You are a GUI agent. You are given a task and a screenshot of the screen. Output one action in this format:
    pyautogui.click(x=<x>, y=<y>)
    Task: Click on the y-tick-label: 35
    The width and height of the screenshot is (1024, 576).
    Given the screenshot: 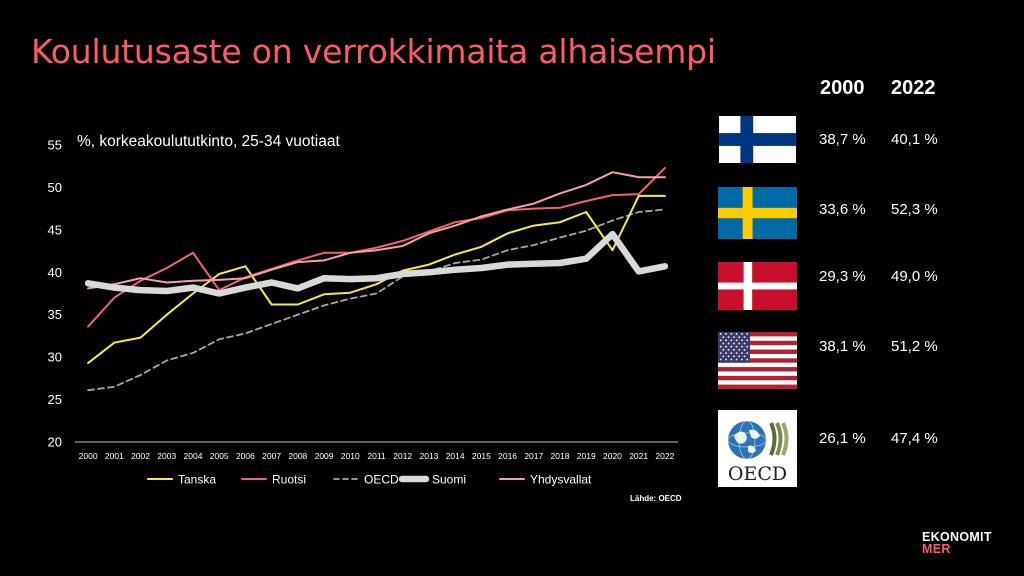 What is the action you would take?
    pyautogui.click(x=55, y=314)
    